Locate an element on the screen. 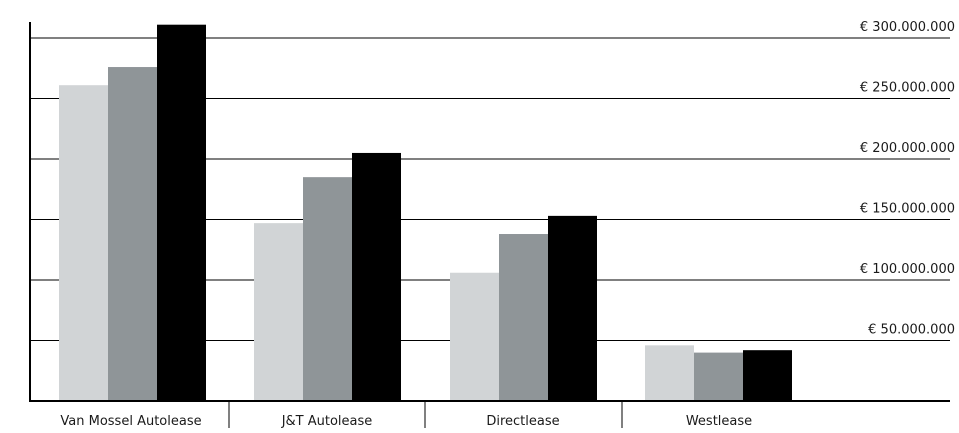  category-label: Westlease is located at coordinates (719, 421).